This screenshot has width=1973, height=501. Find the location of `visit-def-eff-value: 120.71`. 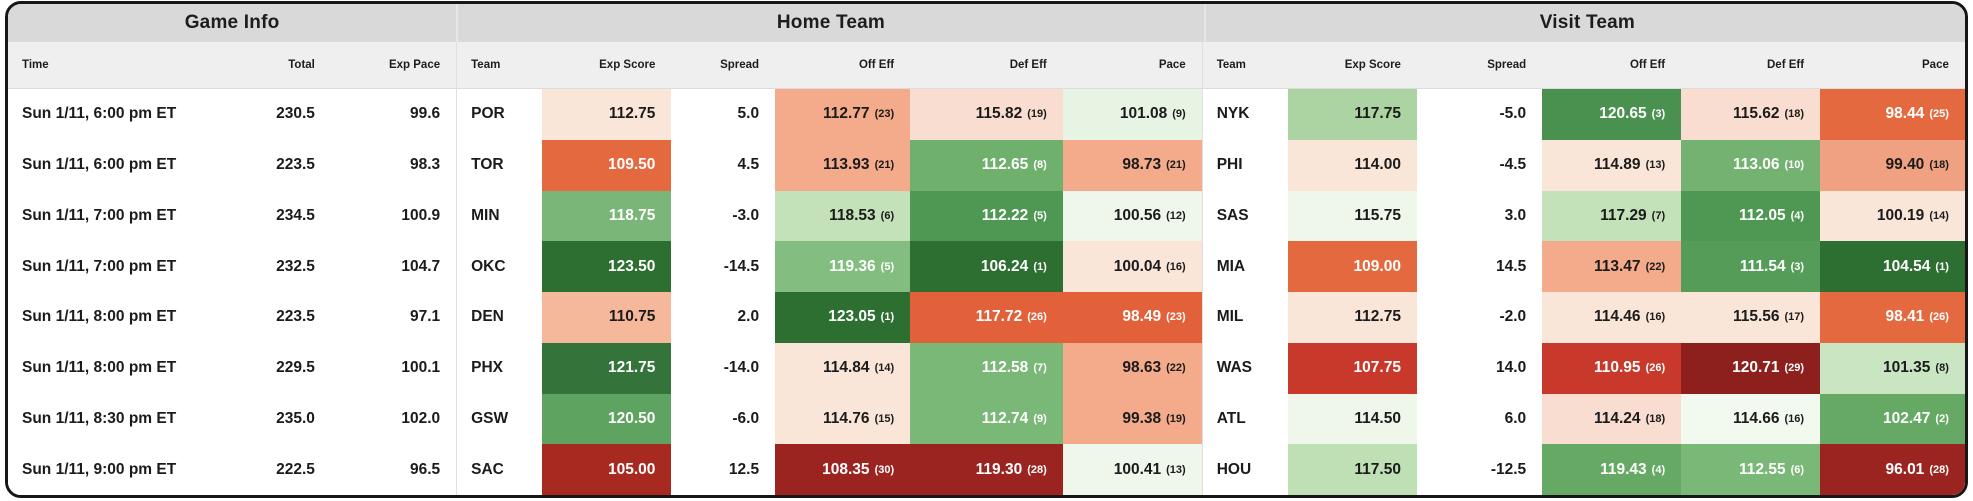

visit-def-eff-value: 120.71 is located at coordinates (1756, 368).